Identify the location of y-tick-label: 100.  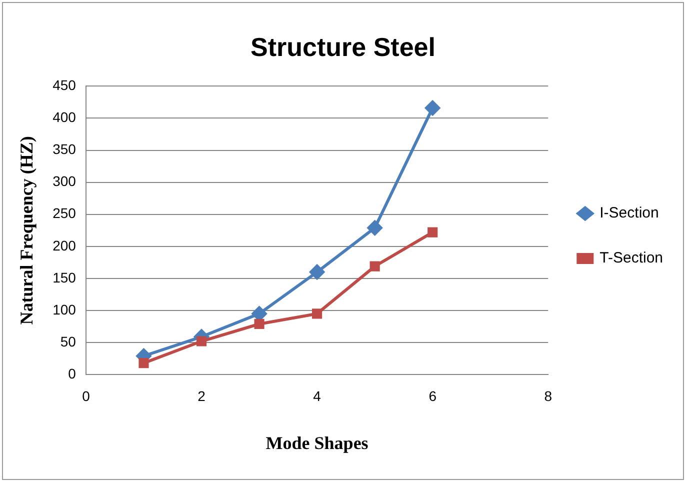
(64, 309).